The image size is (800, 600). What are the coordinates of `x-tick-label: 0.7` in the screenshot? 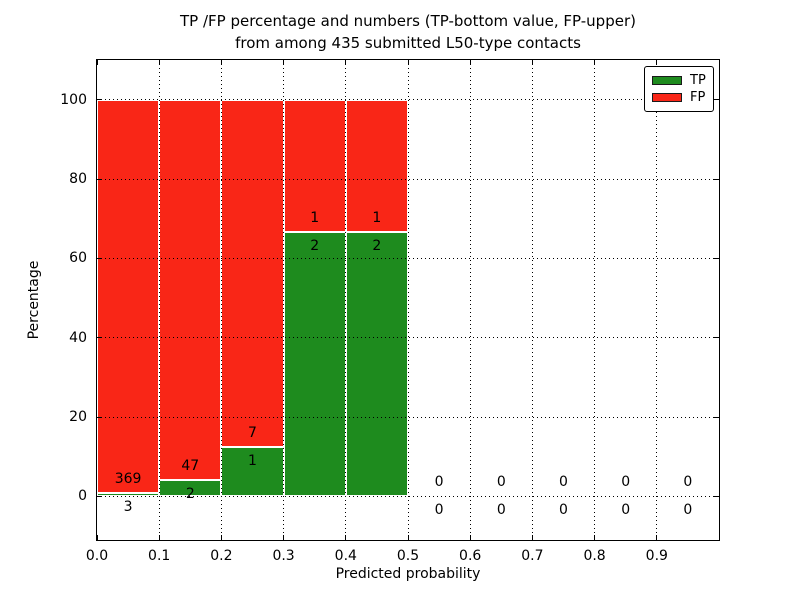 It's located at (532, 556).